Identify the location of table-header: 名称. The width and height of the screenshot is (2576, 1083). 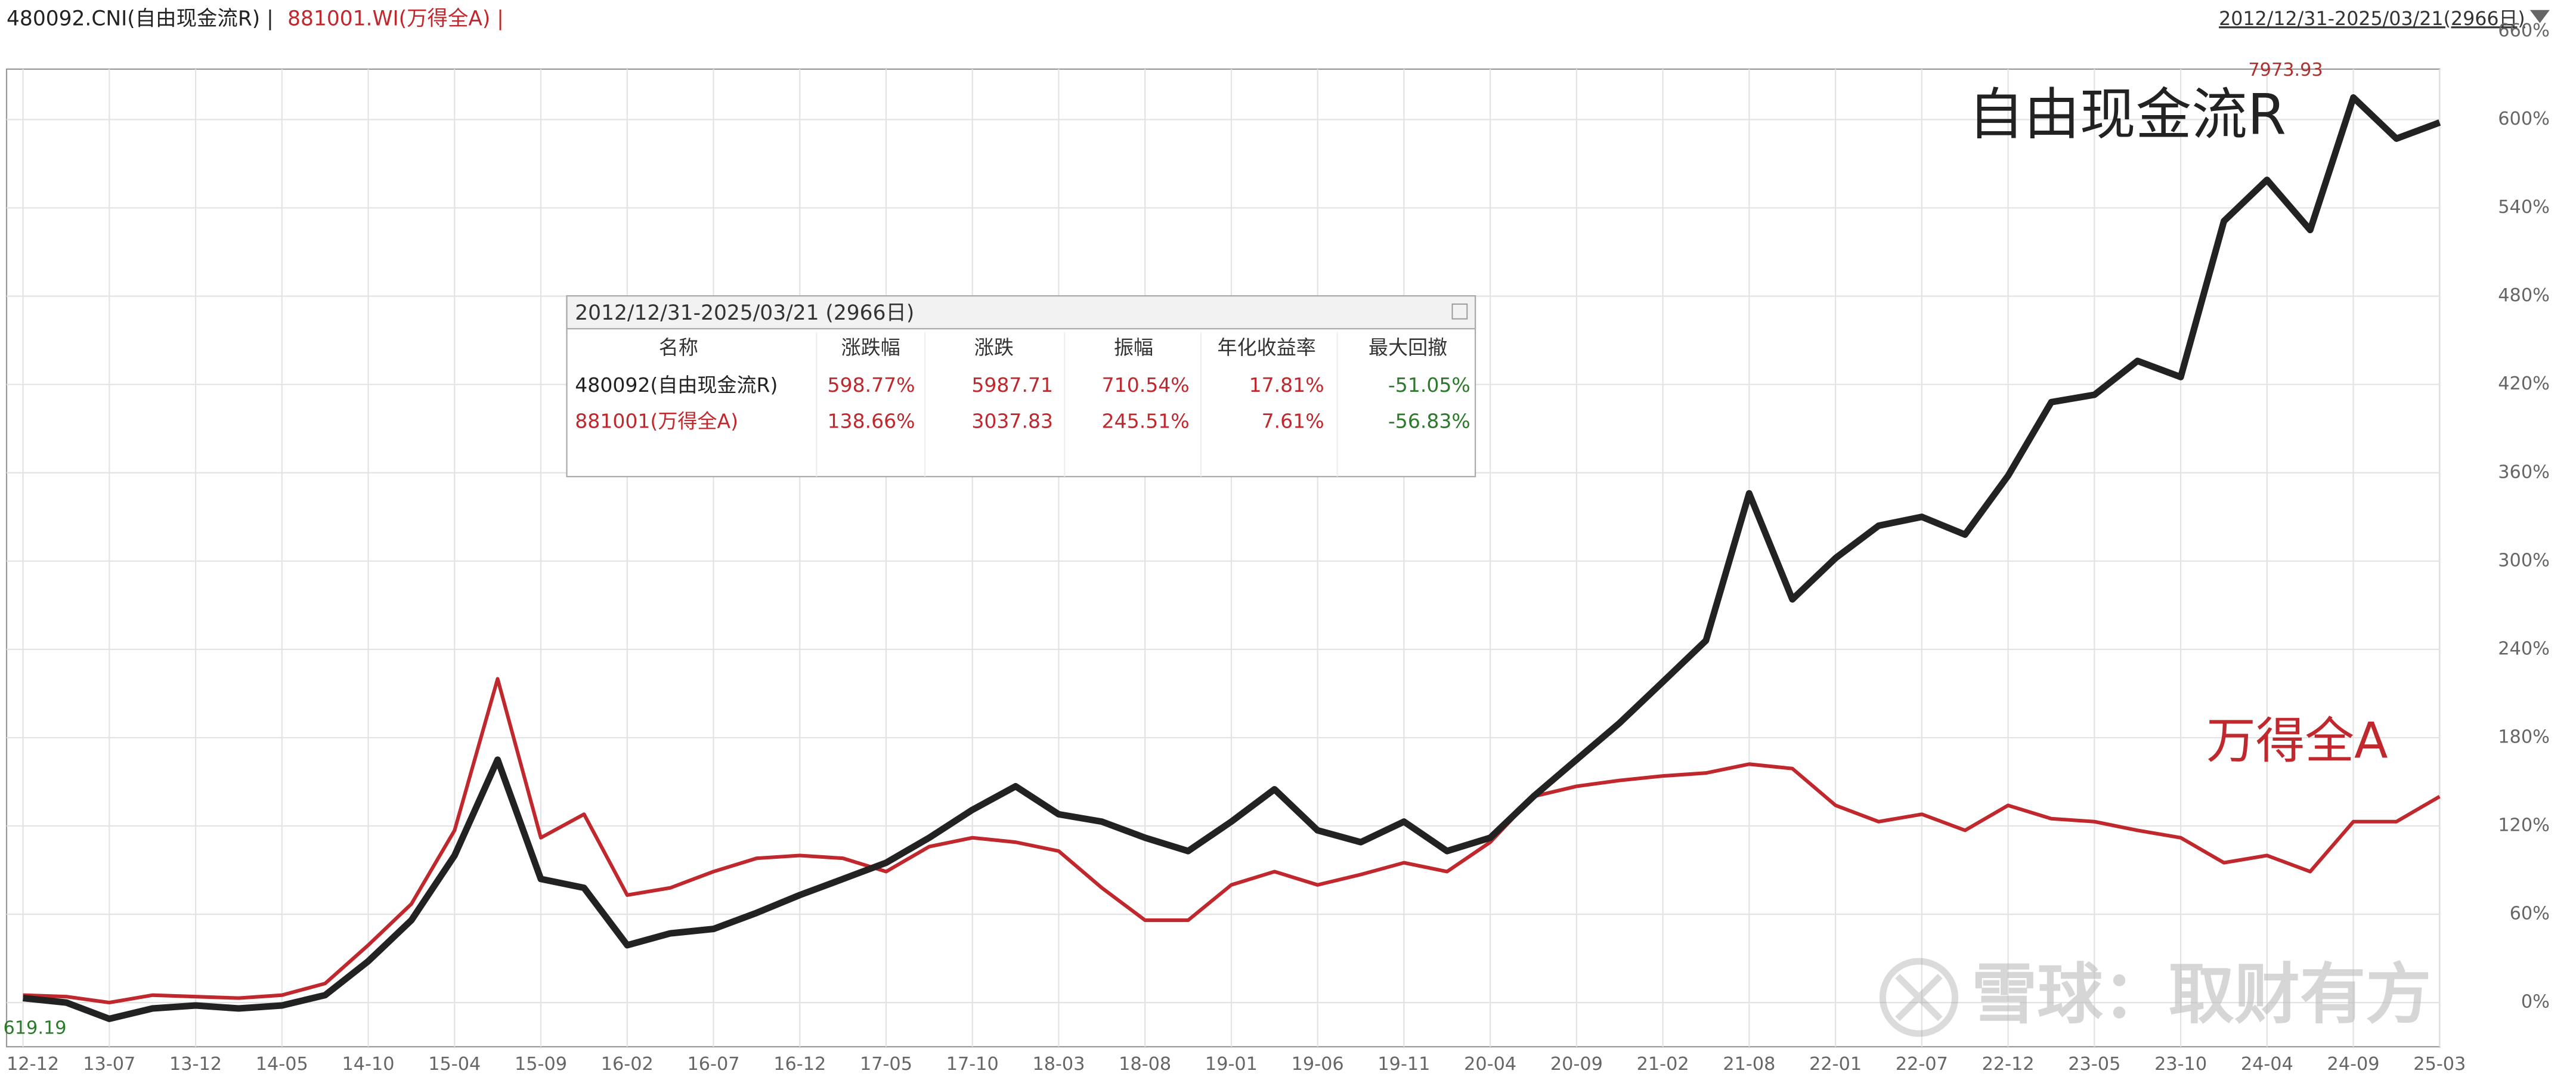
(678, 347).